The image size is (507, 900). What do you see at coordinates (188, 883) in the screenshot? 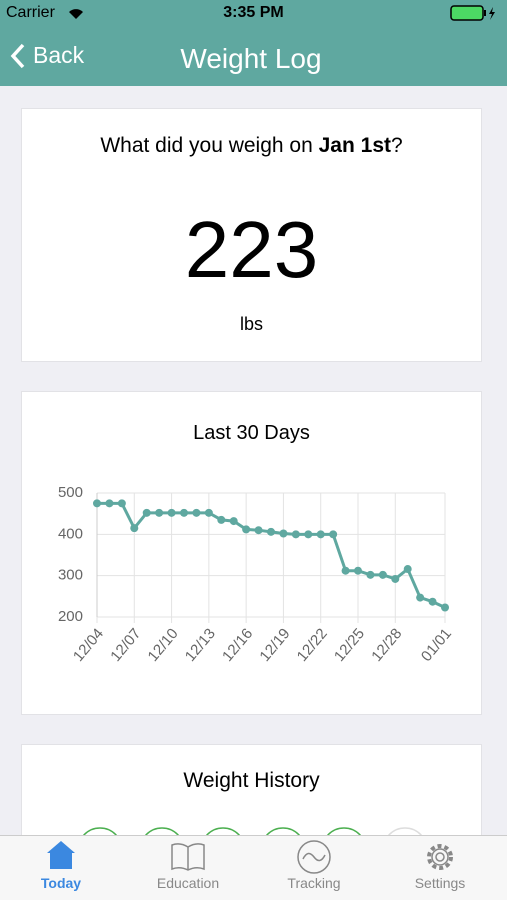
I see `tab-education: Education` at bounding box center [188, 883].